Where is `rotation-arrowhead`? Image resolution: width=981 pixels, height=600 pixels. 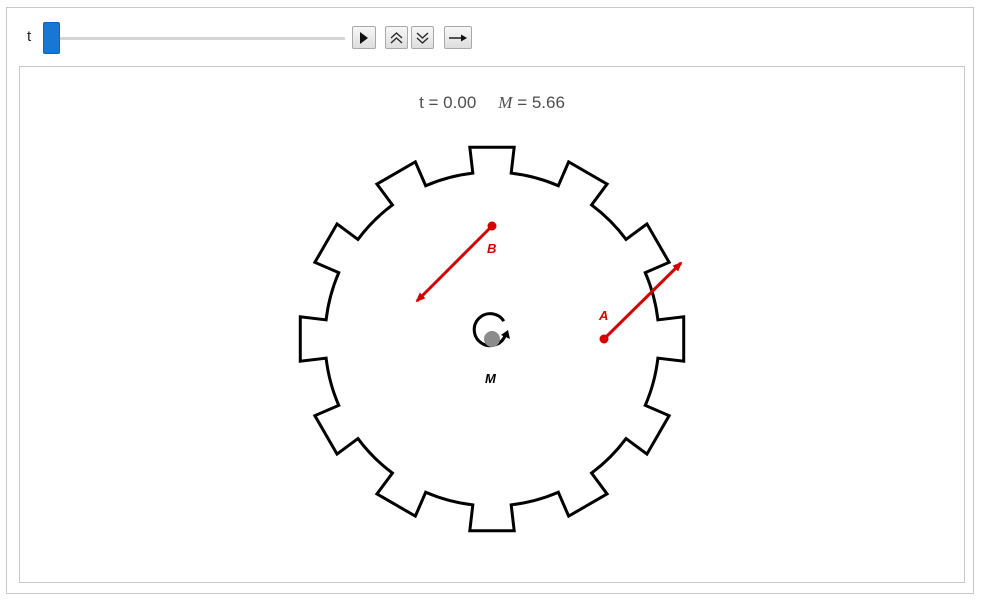 rotation-arrowhead is located at coordinates (505, 334).